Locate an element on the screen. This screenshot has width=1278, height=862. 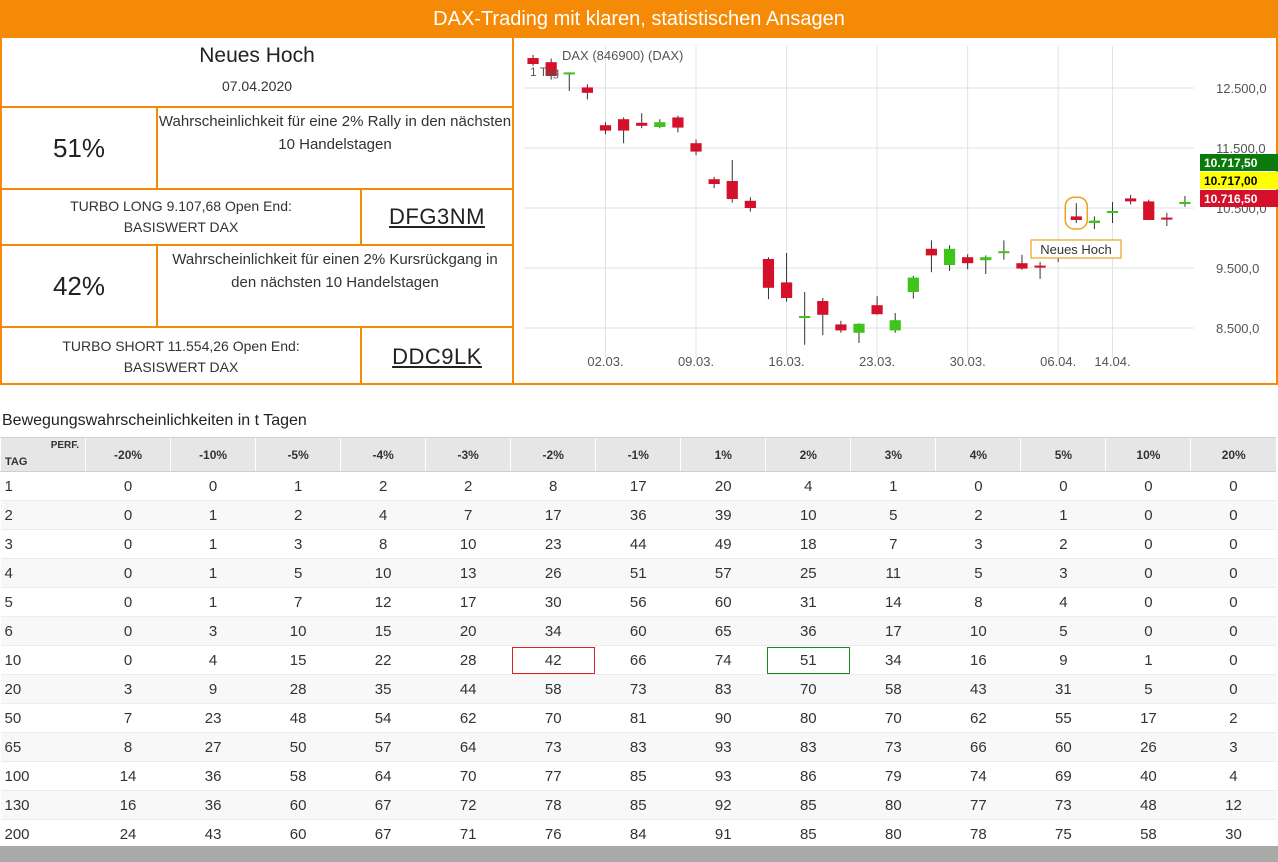
table-row: 2 0 1 2 4 7 17 36 39 10 5 2 1 0 0 is located at coordinates (638, 515).